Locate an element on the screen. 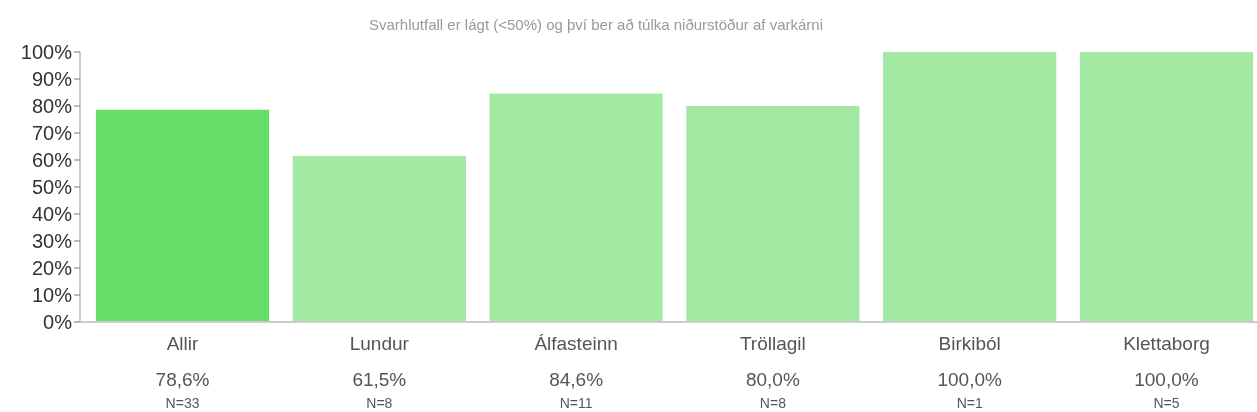 Image resolution: width=1257 pixels, height=412 pixels. x-tick-label: Álfasteinn is located at coordinates (576, 343).